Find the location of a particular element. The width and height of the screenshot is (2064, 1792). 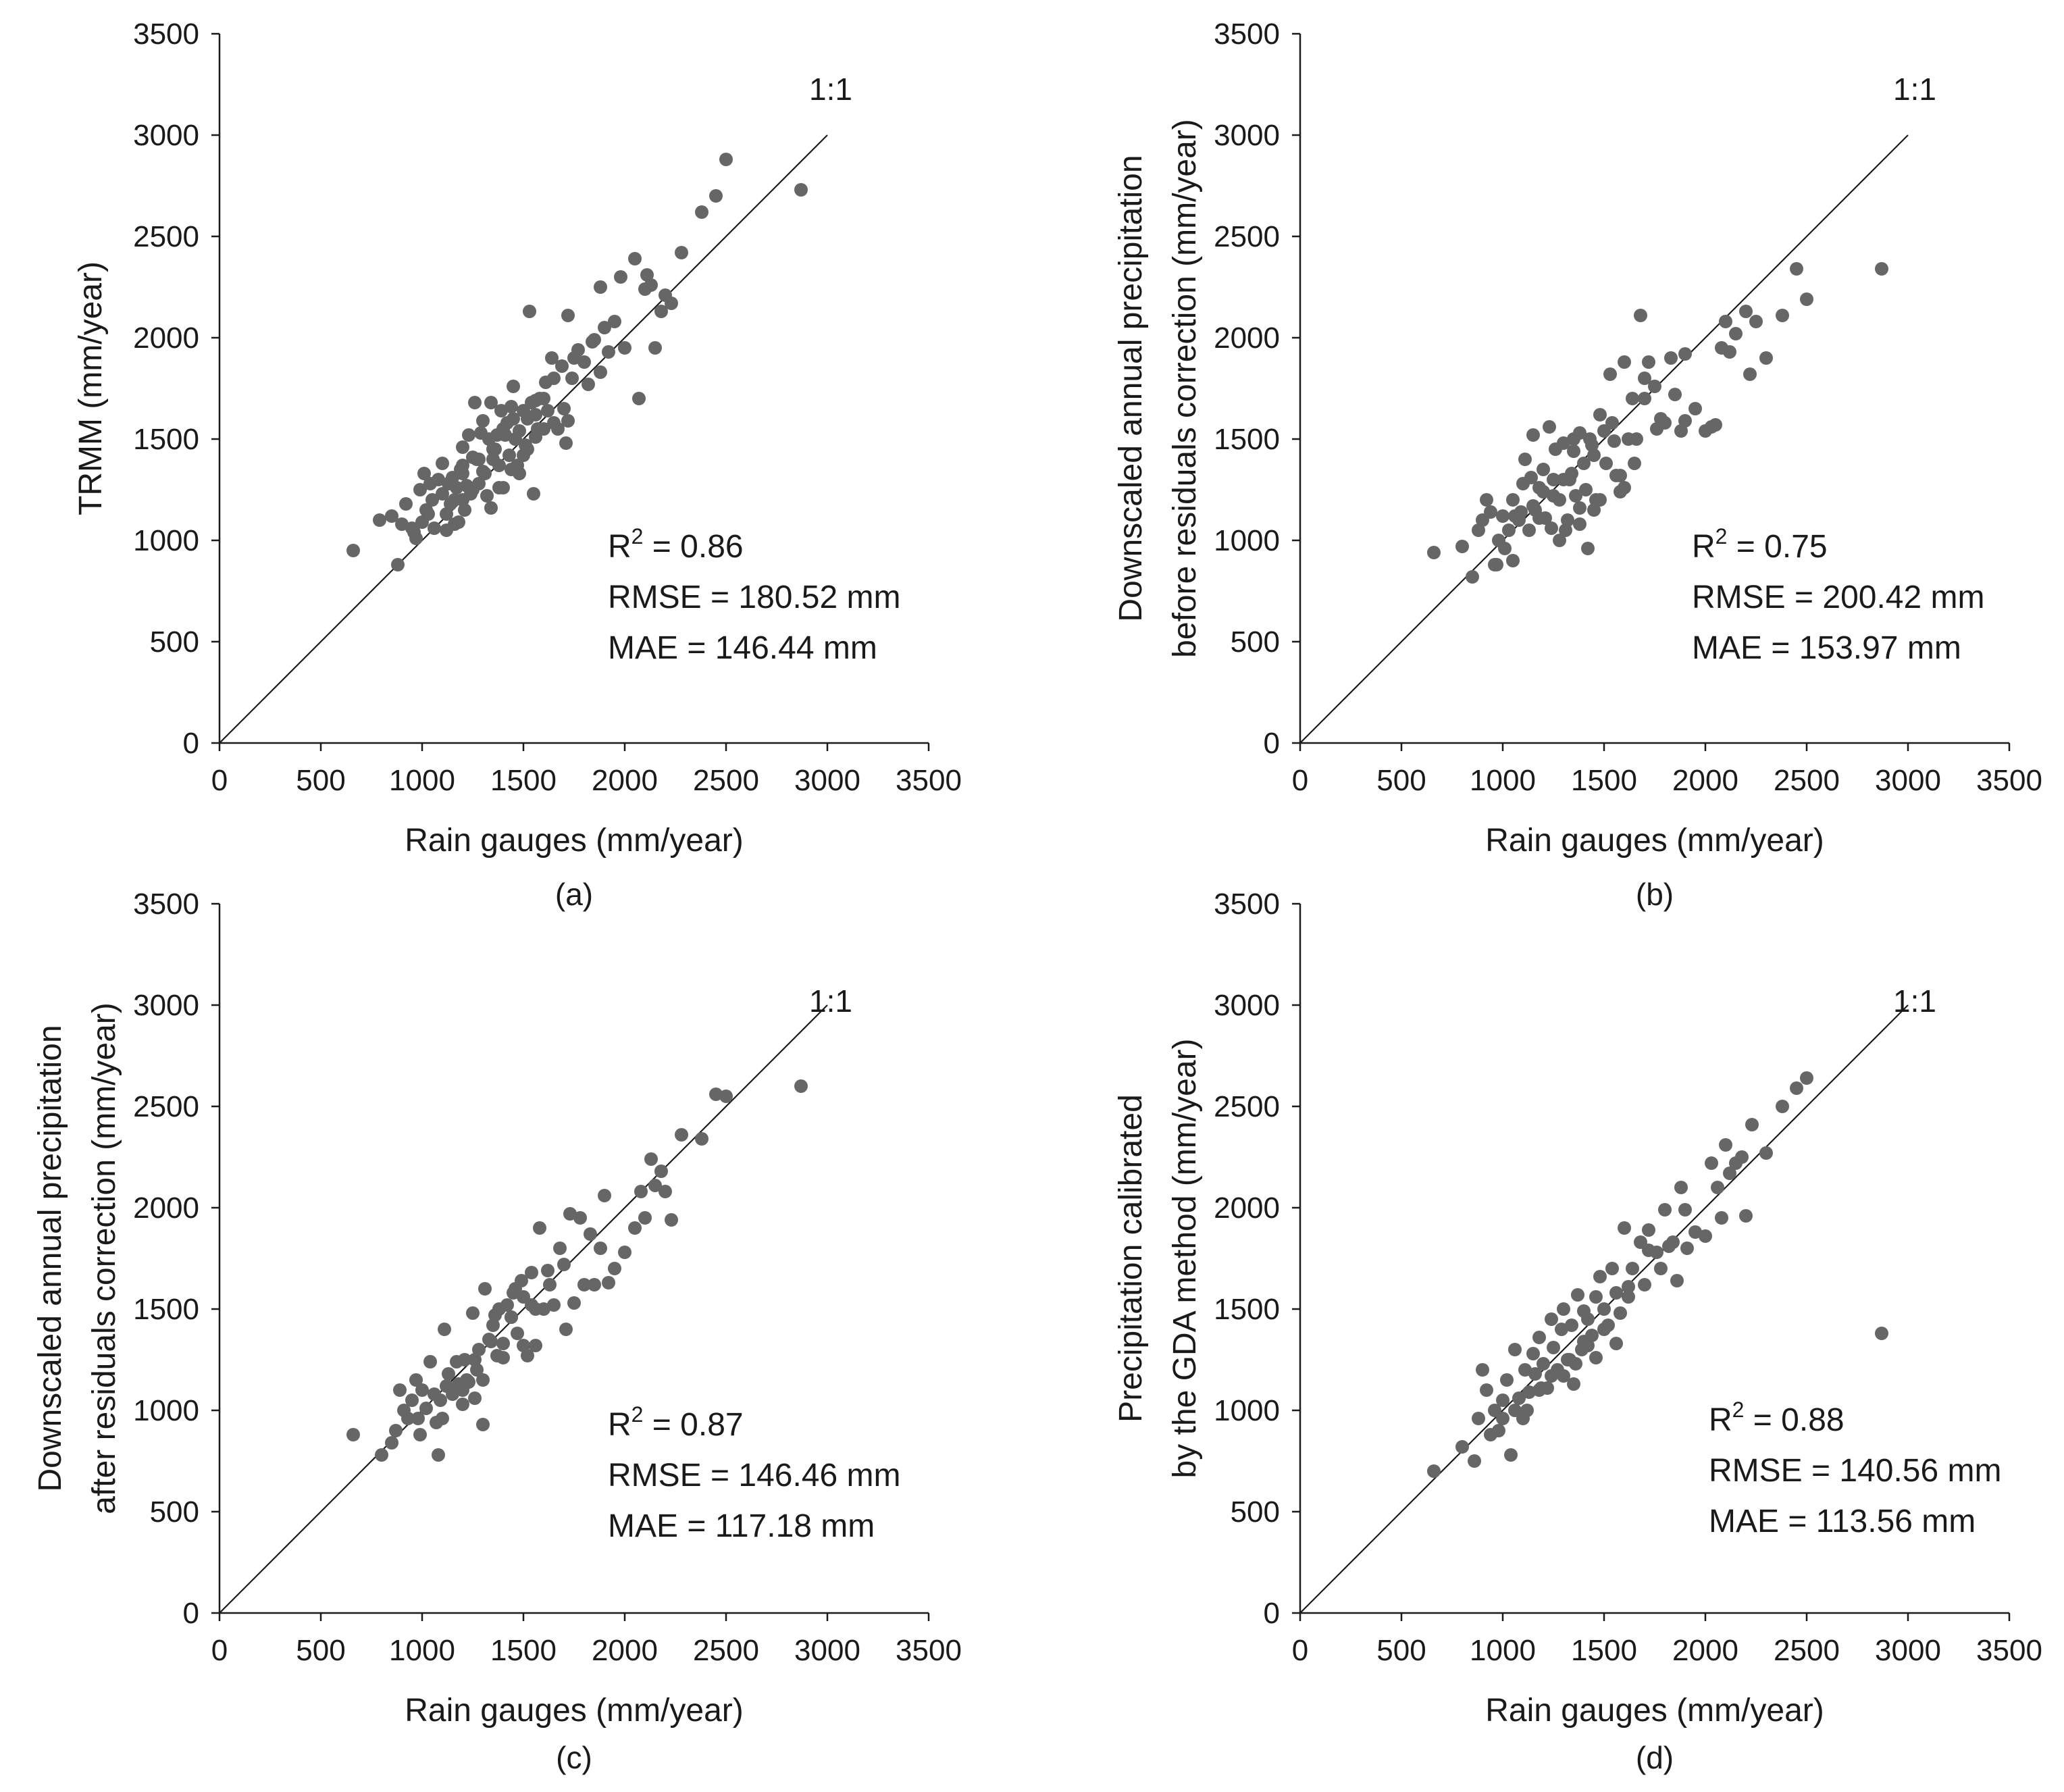

mae-text: MAE = 117.18 mm is located at coordinates (741, 1526).